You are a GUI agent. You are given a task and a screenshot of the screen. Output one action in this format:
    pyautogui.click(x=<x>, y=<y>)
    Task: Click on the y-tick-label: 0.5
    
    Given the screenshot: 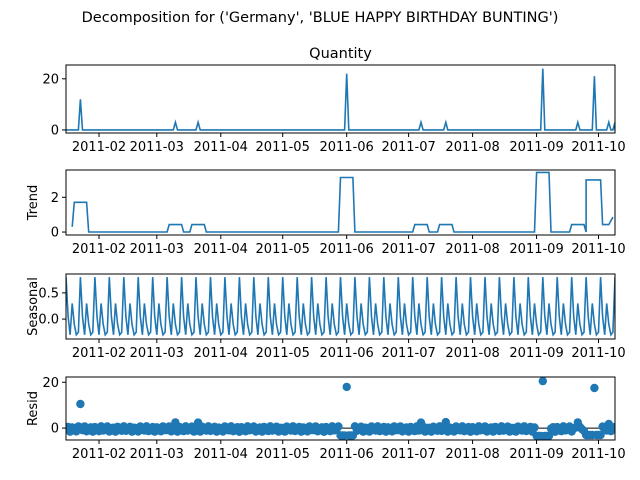 What is the action you would take?
    pyautogui.click(x=48, y=293)
    